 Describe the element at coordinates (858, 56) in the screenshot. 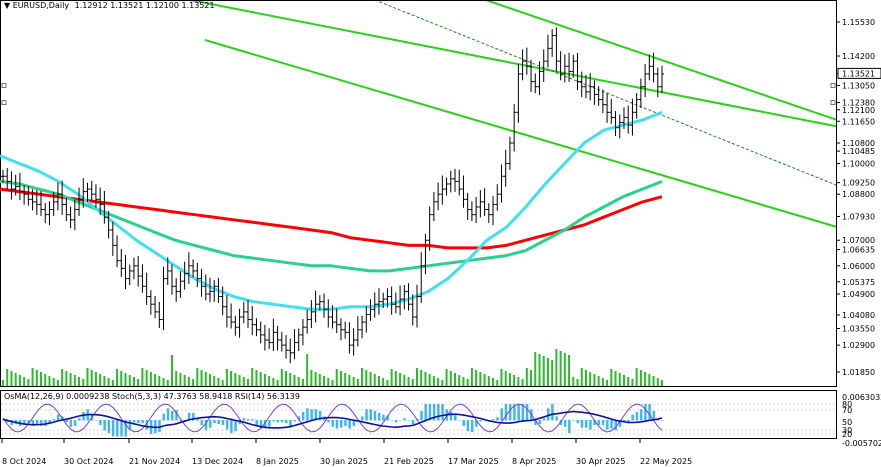

I see `price-tick-label: 1.14200` at that location.